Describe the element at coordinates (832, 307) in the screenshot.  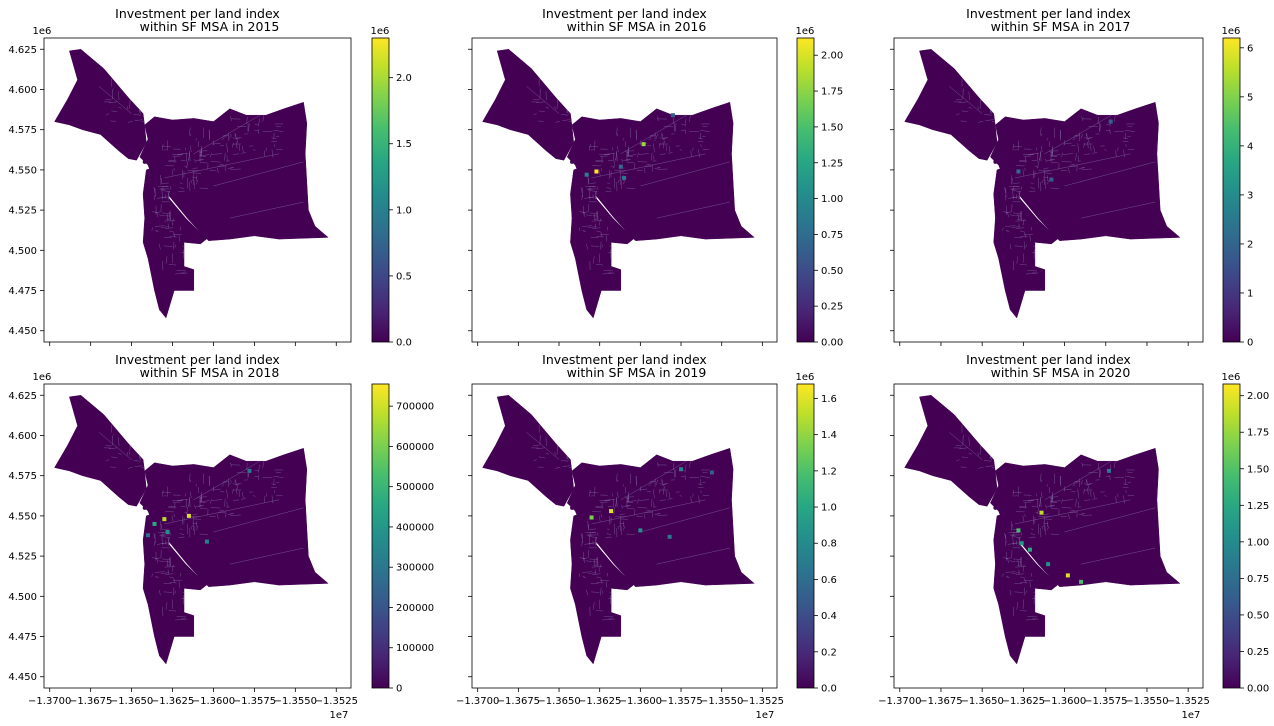
I see `colorbar-tick-label: 0.25` at that location.